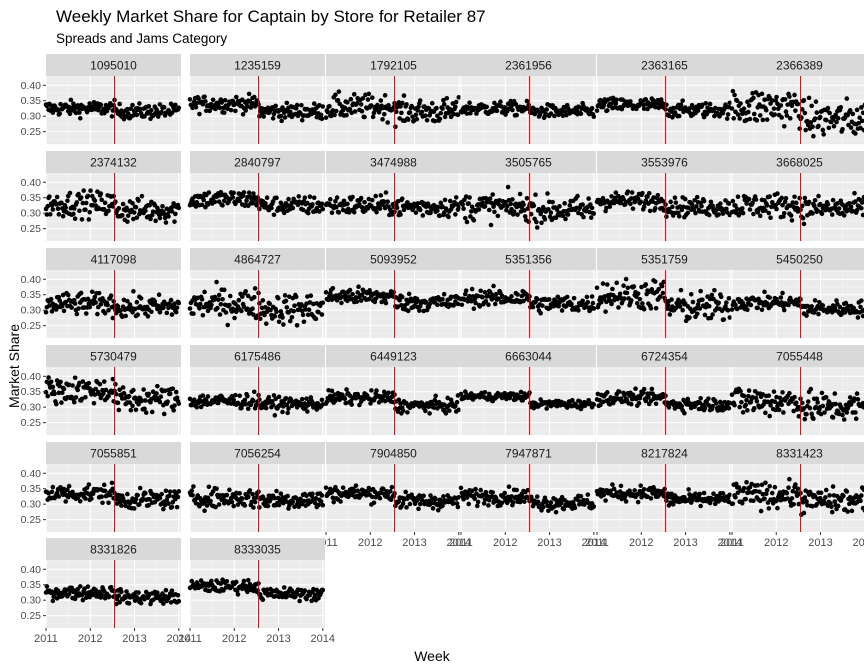 The image size is (864, 672). I want to click on facet-strip-label: 2366389, so click(799, 66).